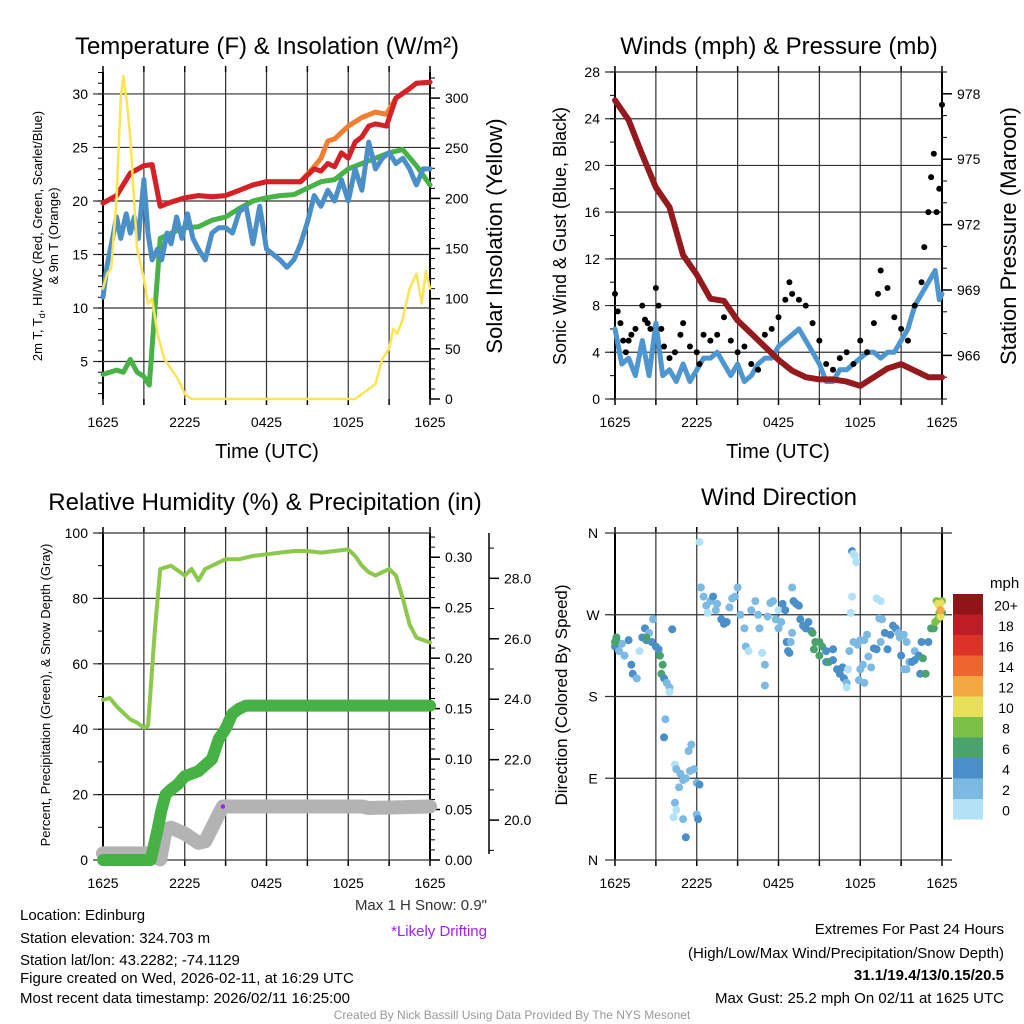  Describe the element at coordinates (458, 759) in the screenshot. I see `precip-tick-label: 0.10` at that location.